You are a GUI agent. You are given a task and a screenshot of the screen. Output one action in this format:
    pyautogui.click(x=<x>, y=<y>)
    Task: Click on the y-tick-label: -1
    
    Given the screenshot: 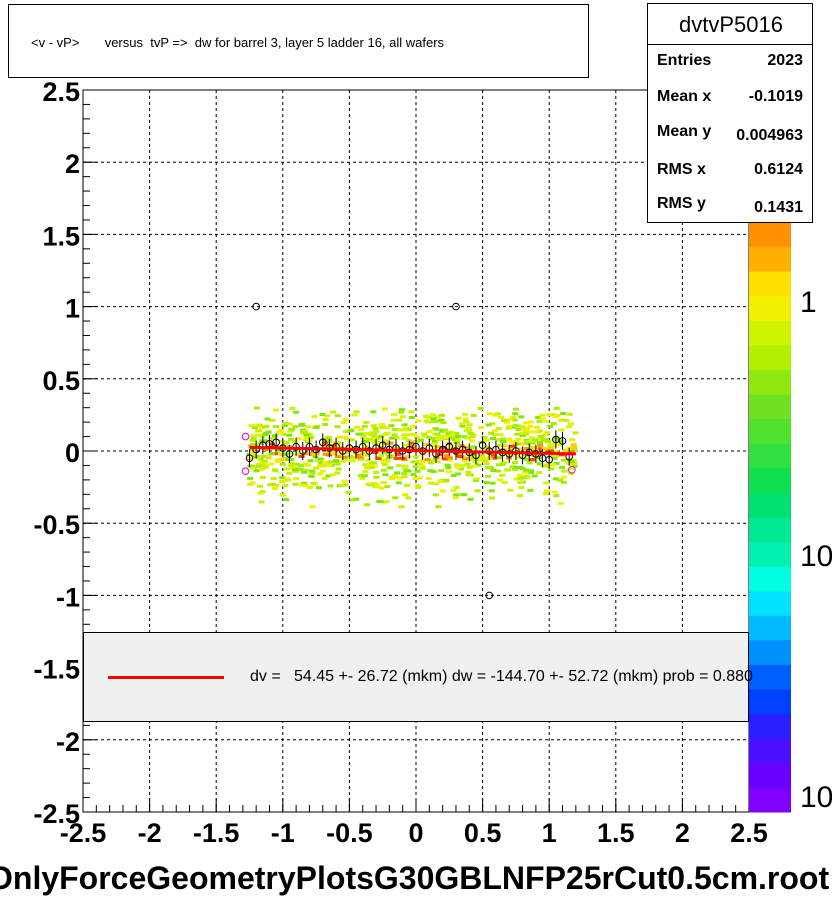 What is the action you would take?
    pyautogui.click(x=68, y=597)
    